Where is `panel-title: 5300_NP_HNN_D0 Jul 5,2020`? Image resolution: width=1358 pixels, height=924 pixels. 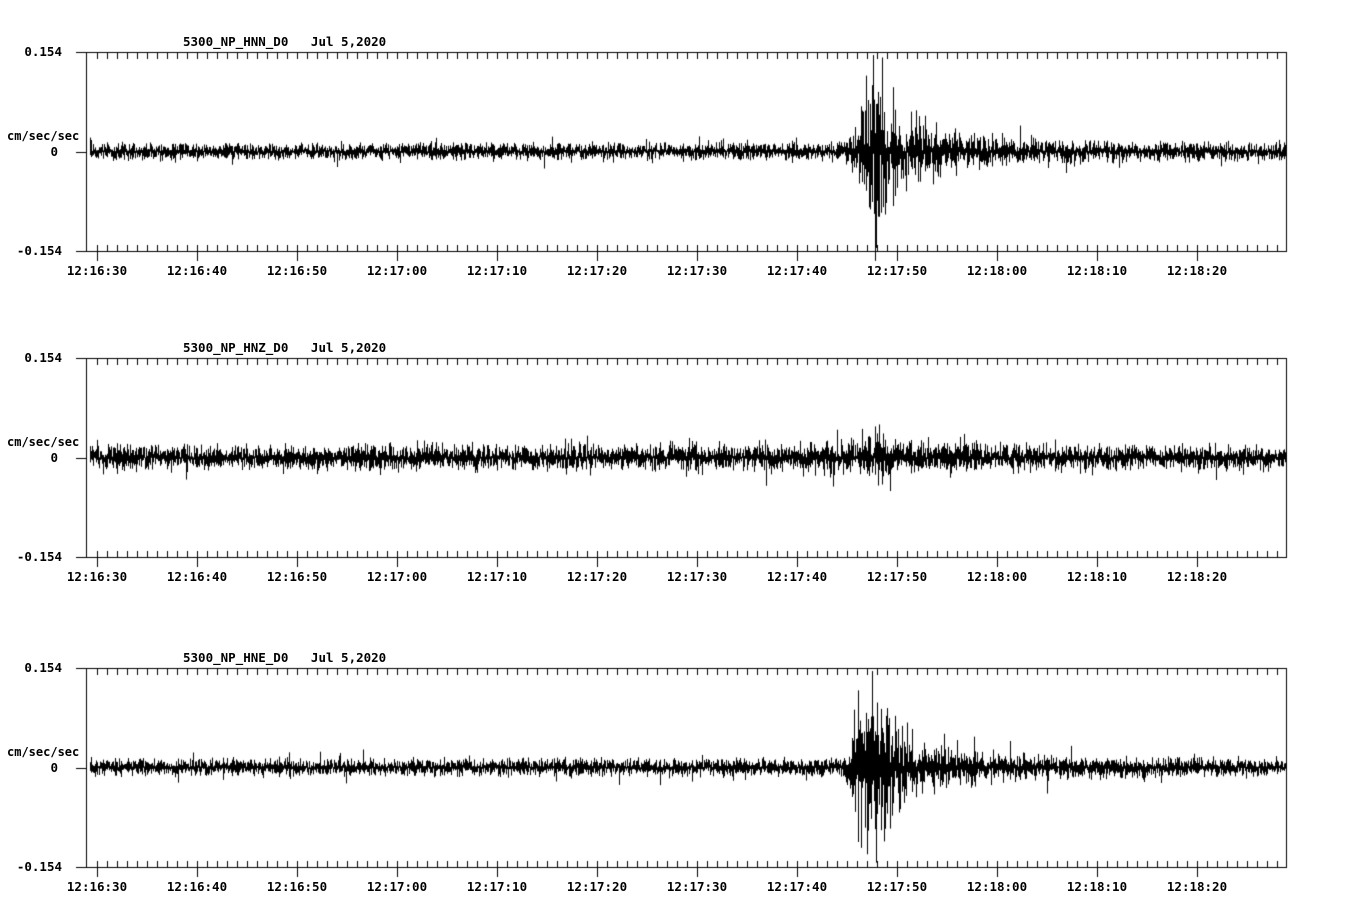 panel-title: 5300_NP_HNN_D0 Jul 5,2020 is located at coordinates (285, 41).